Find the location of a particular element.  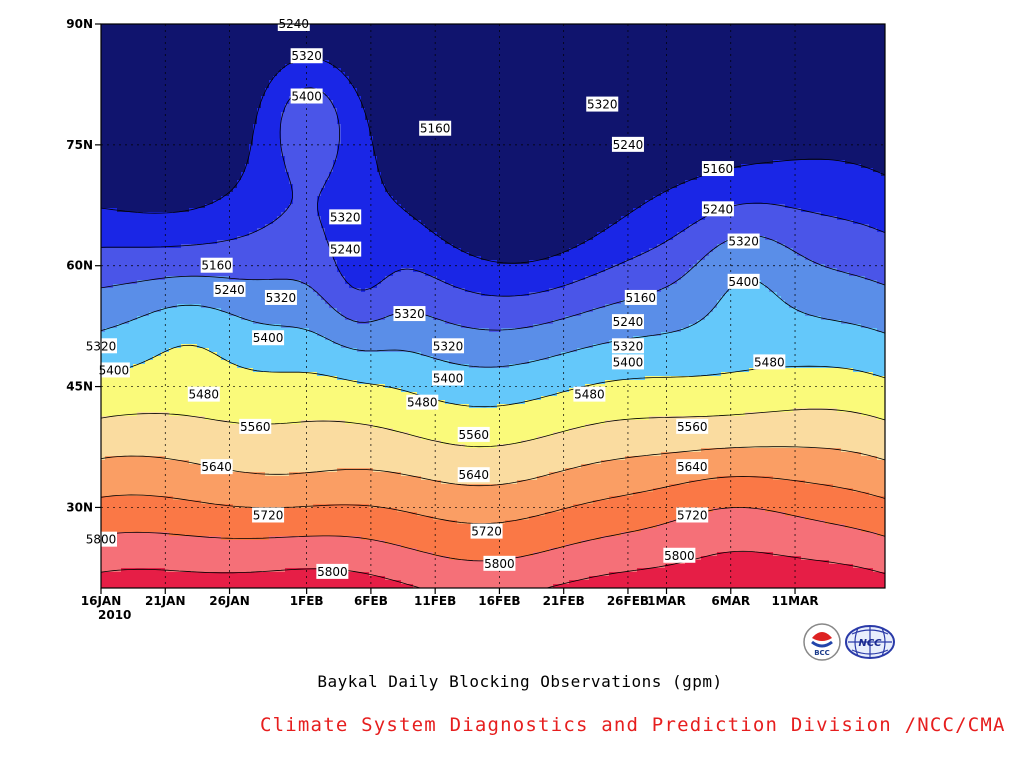

y-tick-label: 75N is located at coordinates (79, 145).